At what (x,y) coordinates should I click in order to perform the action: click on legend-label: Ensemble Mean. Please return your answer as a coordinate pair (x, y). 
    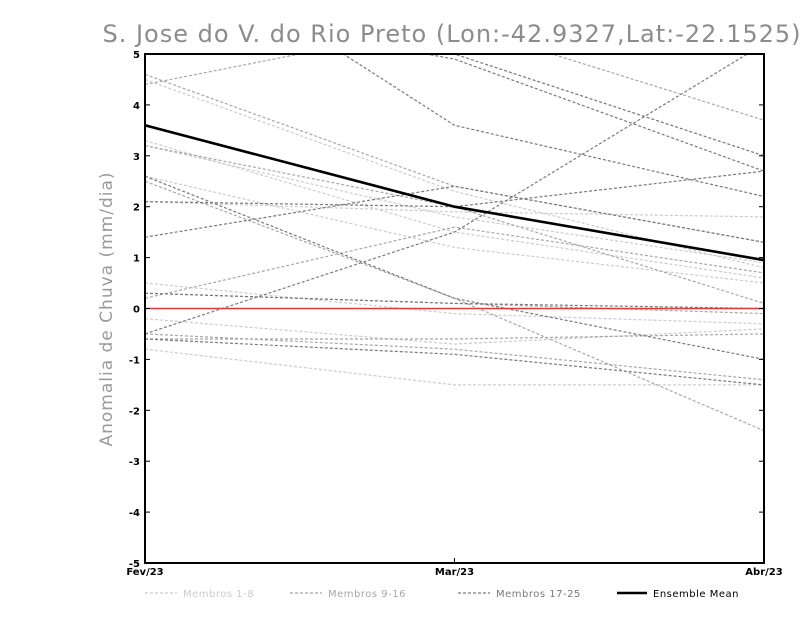
    Looking at the image, I should click on (696, 594).